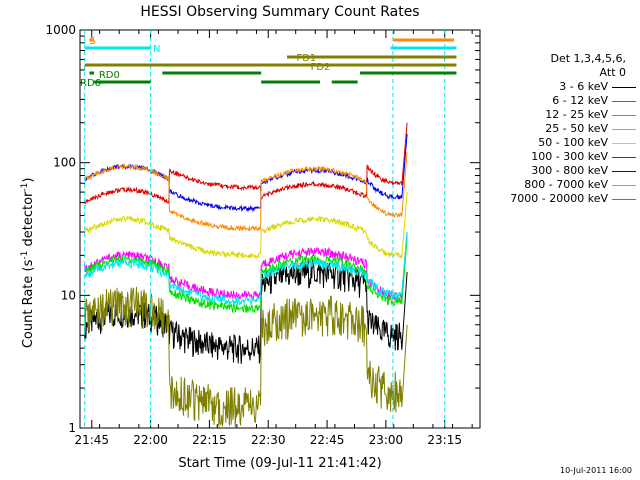 This screenshot has height=480, width=640. I want to click on legend-label: 300 - 800 keV, so click(569, 170).